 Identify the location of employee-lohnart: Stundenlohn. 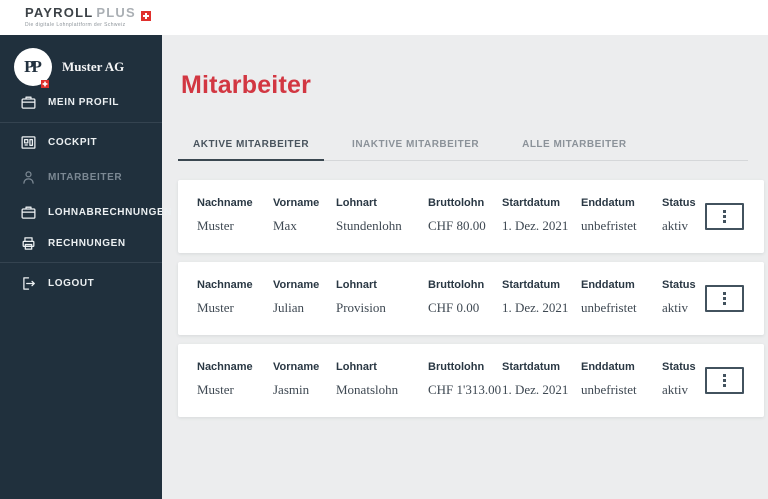
(369, 225).